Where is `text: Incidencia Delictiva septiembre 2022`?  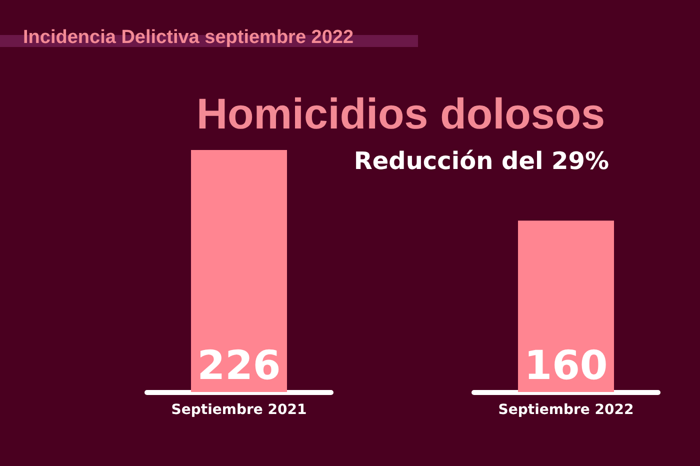
text: Incidencia Delictiva septiembre 2022 is located at coordinates (188, 37).